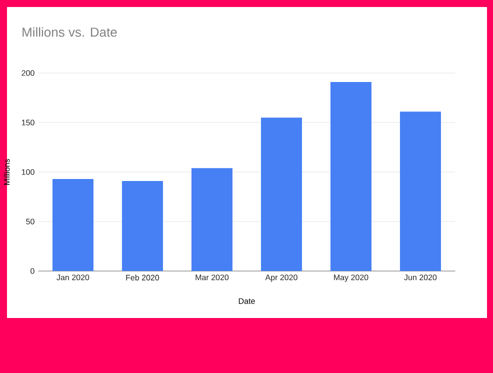  Describe the element at coordinates (28, 172) in the screenshot. I see `y-tick-label: 100` at that location.